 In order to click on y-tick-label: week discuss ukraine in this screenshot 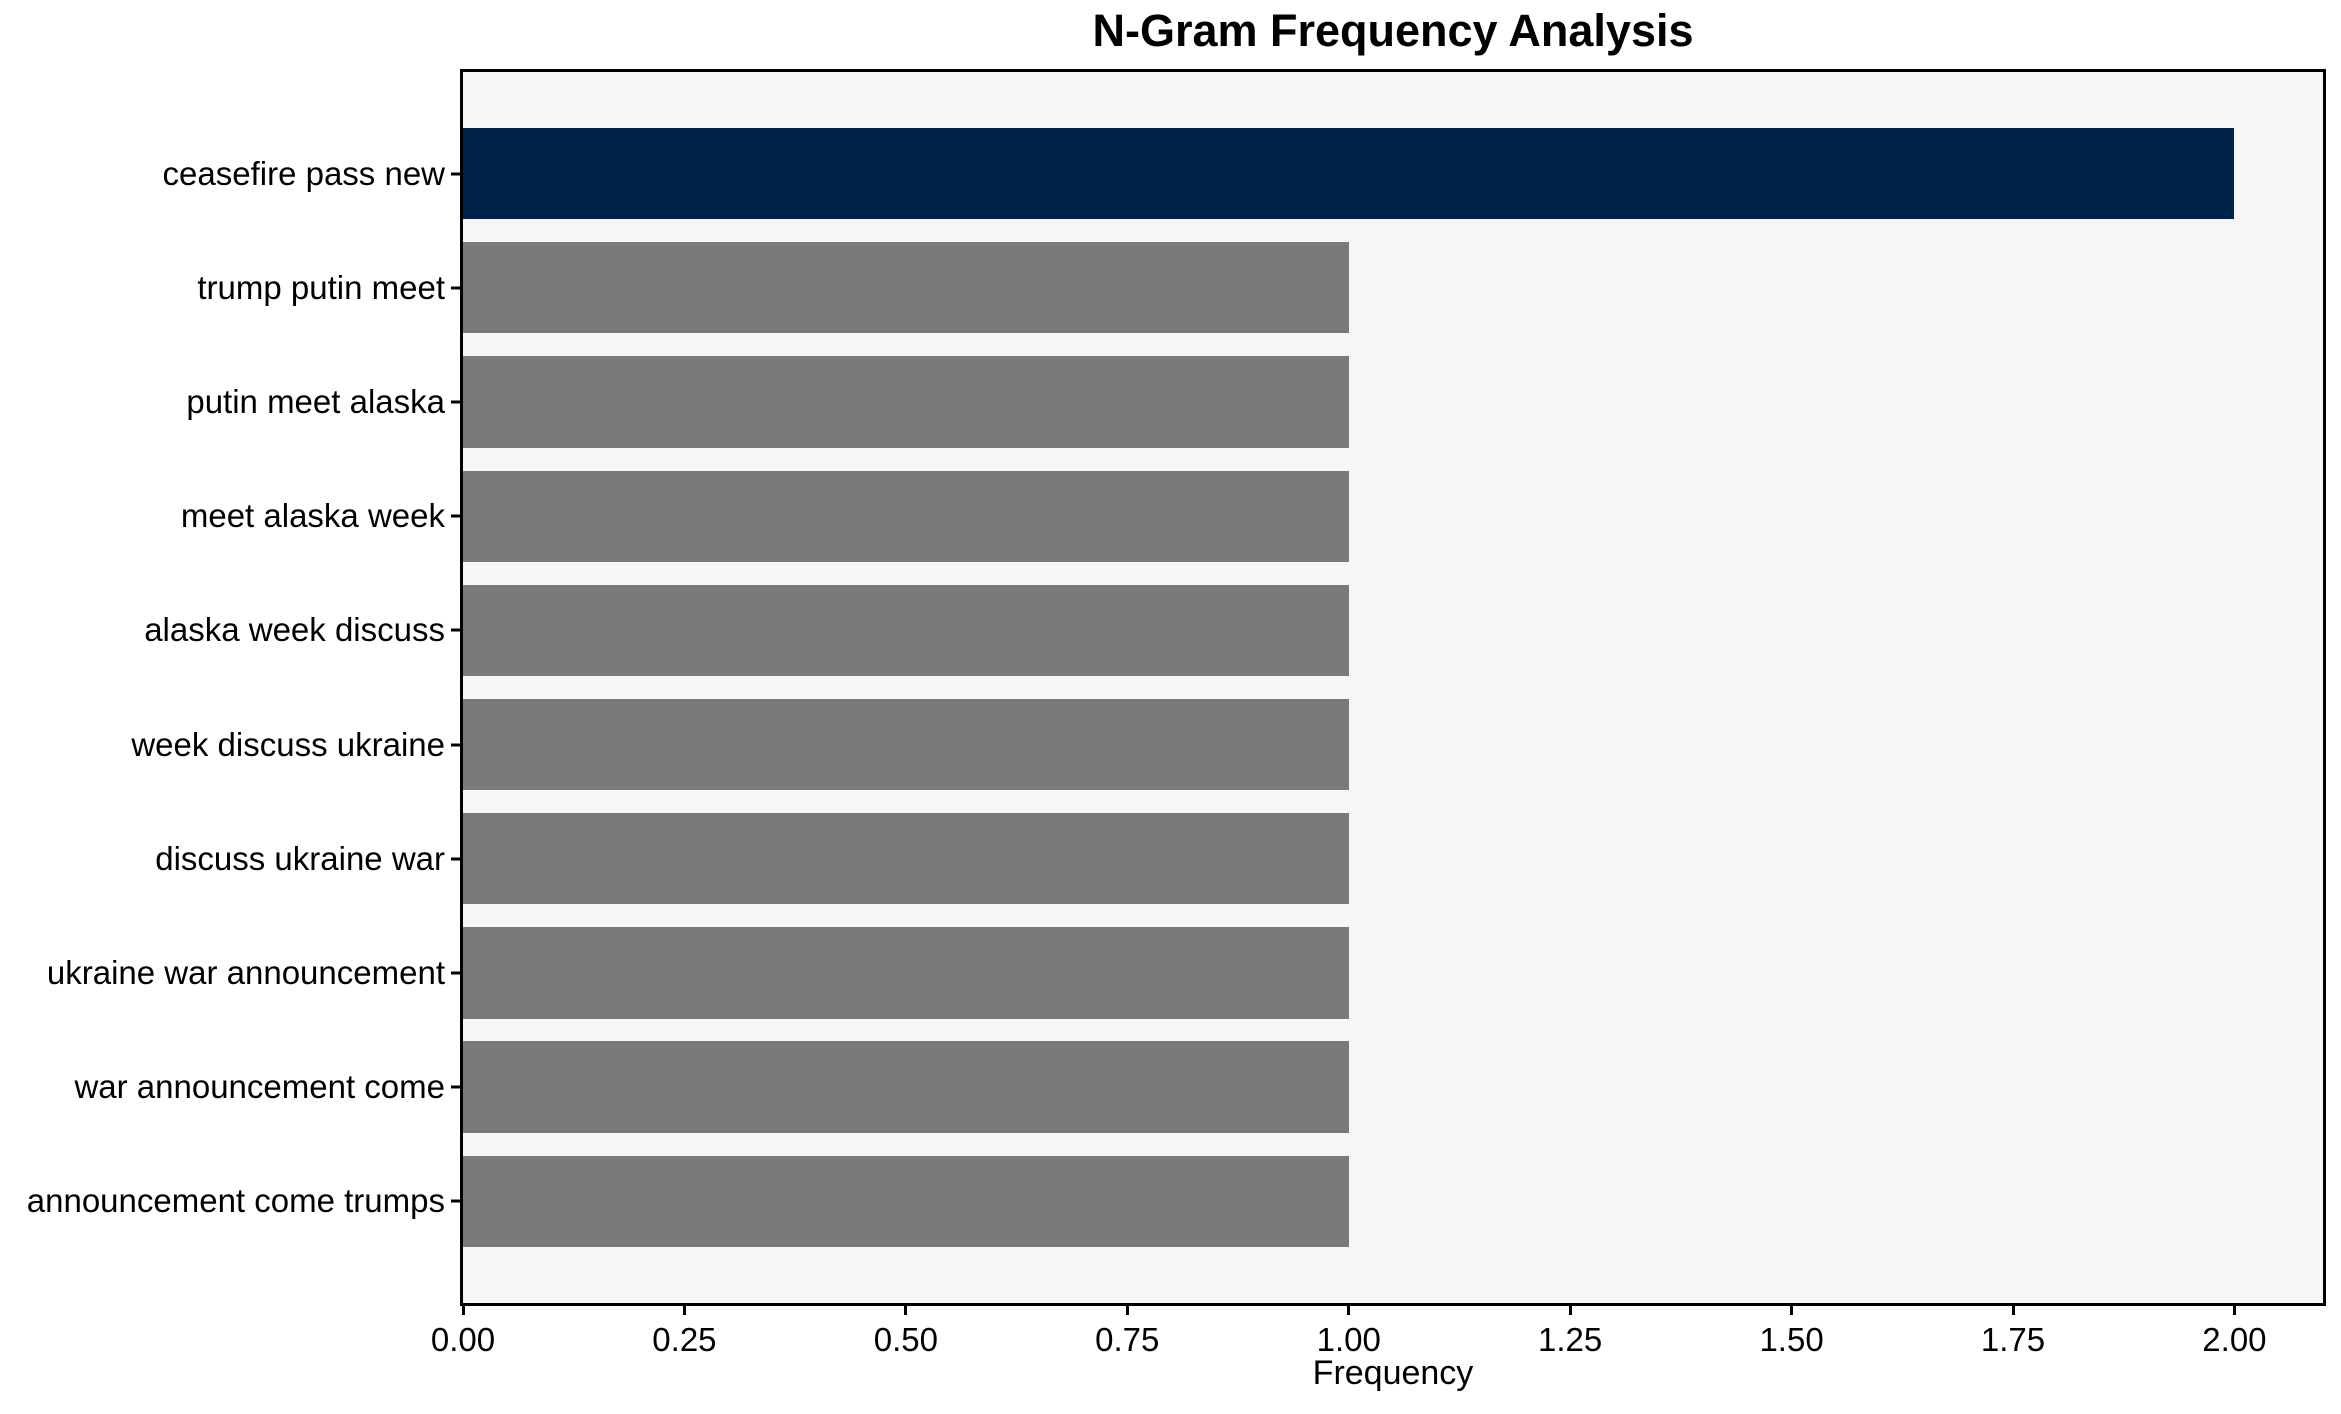, I will do `click(288, 744)`.